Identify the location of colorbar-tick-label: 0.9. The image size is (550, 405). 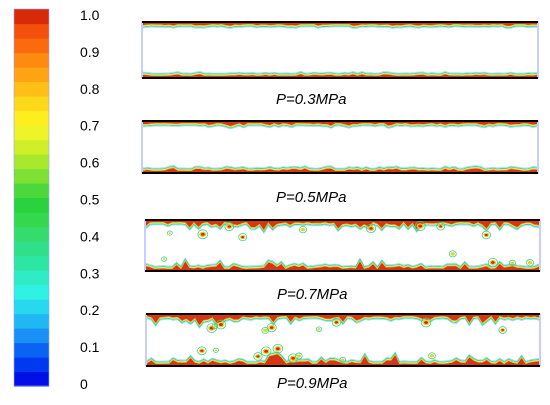
(90, 52).